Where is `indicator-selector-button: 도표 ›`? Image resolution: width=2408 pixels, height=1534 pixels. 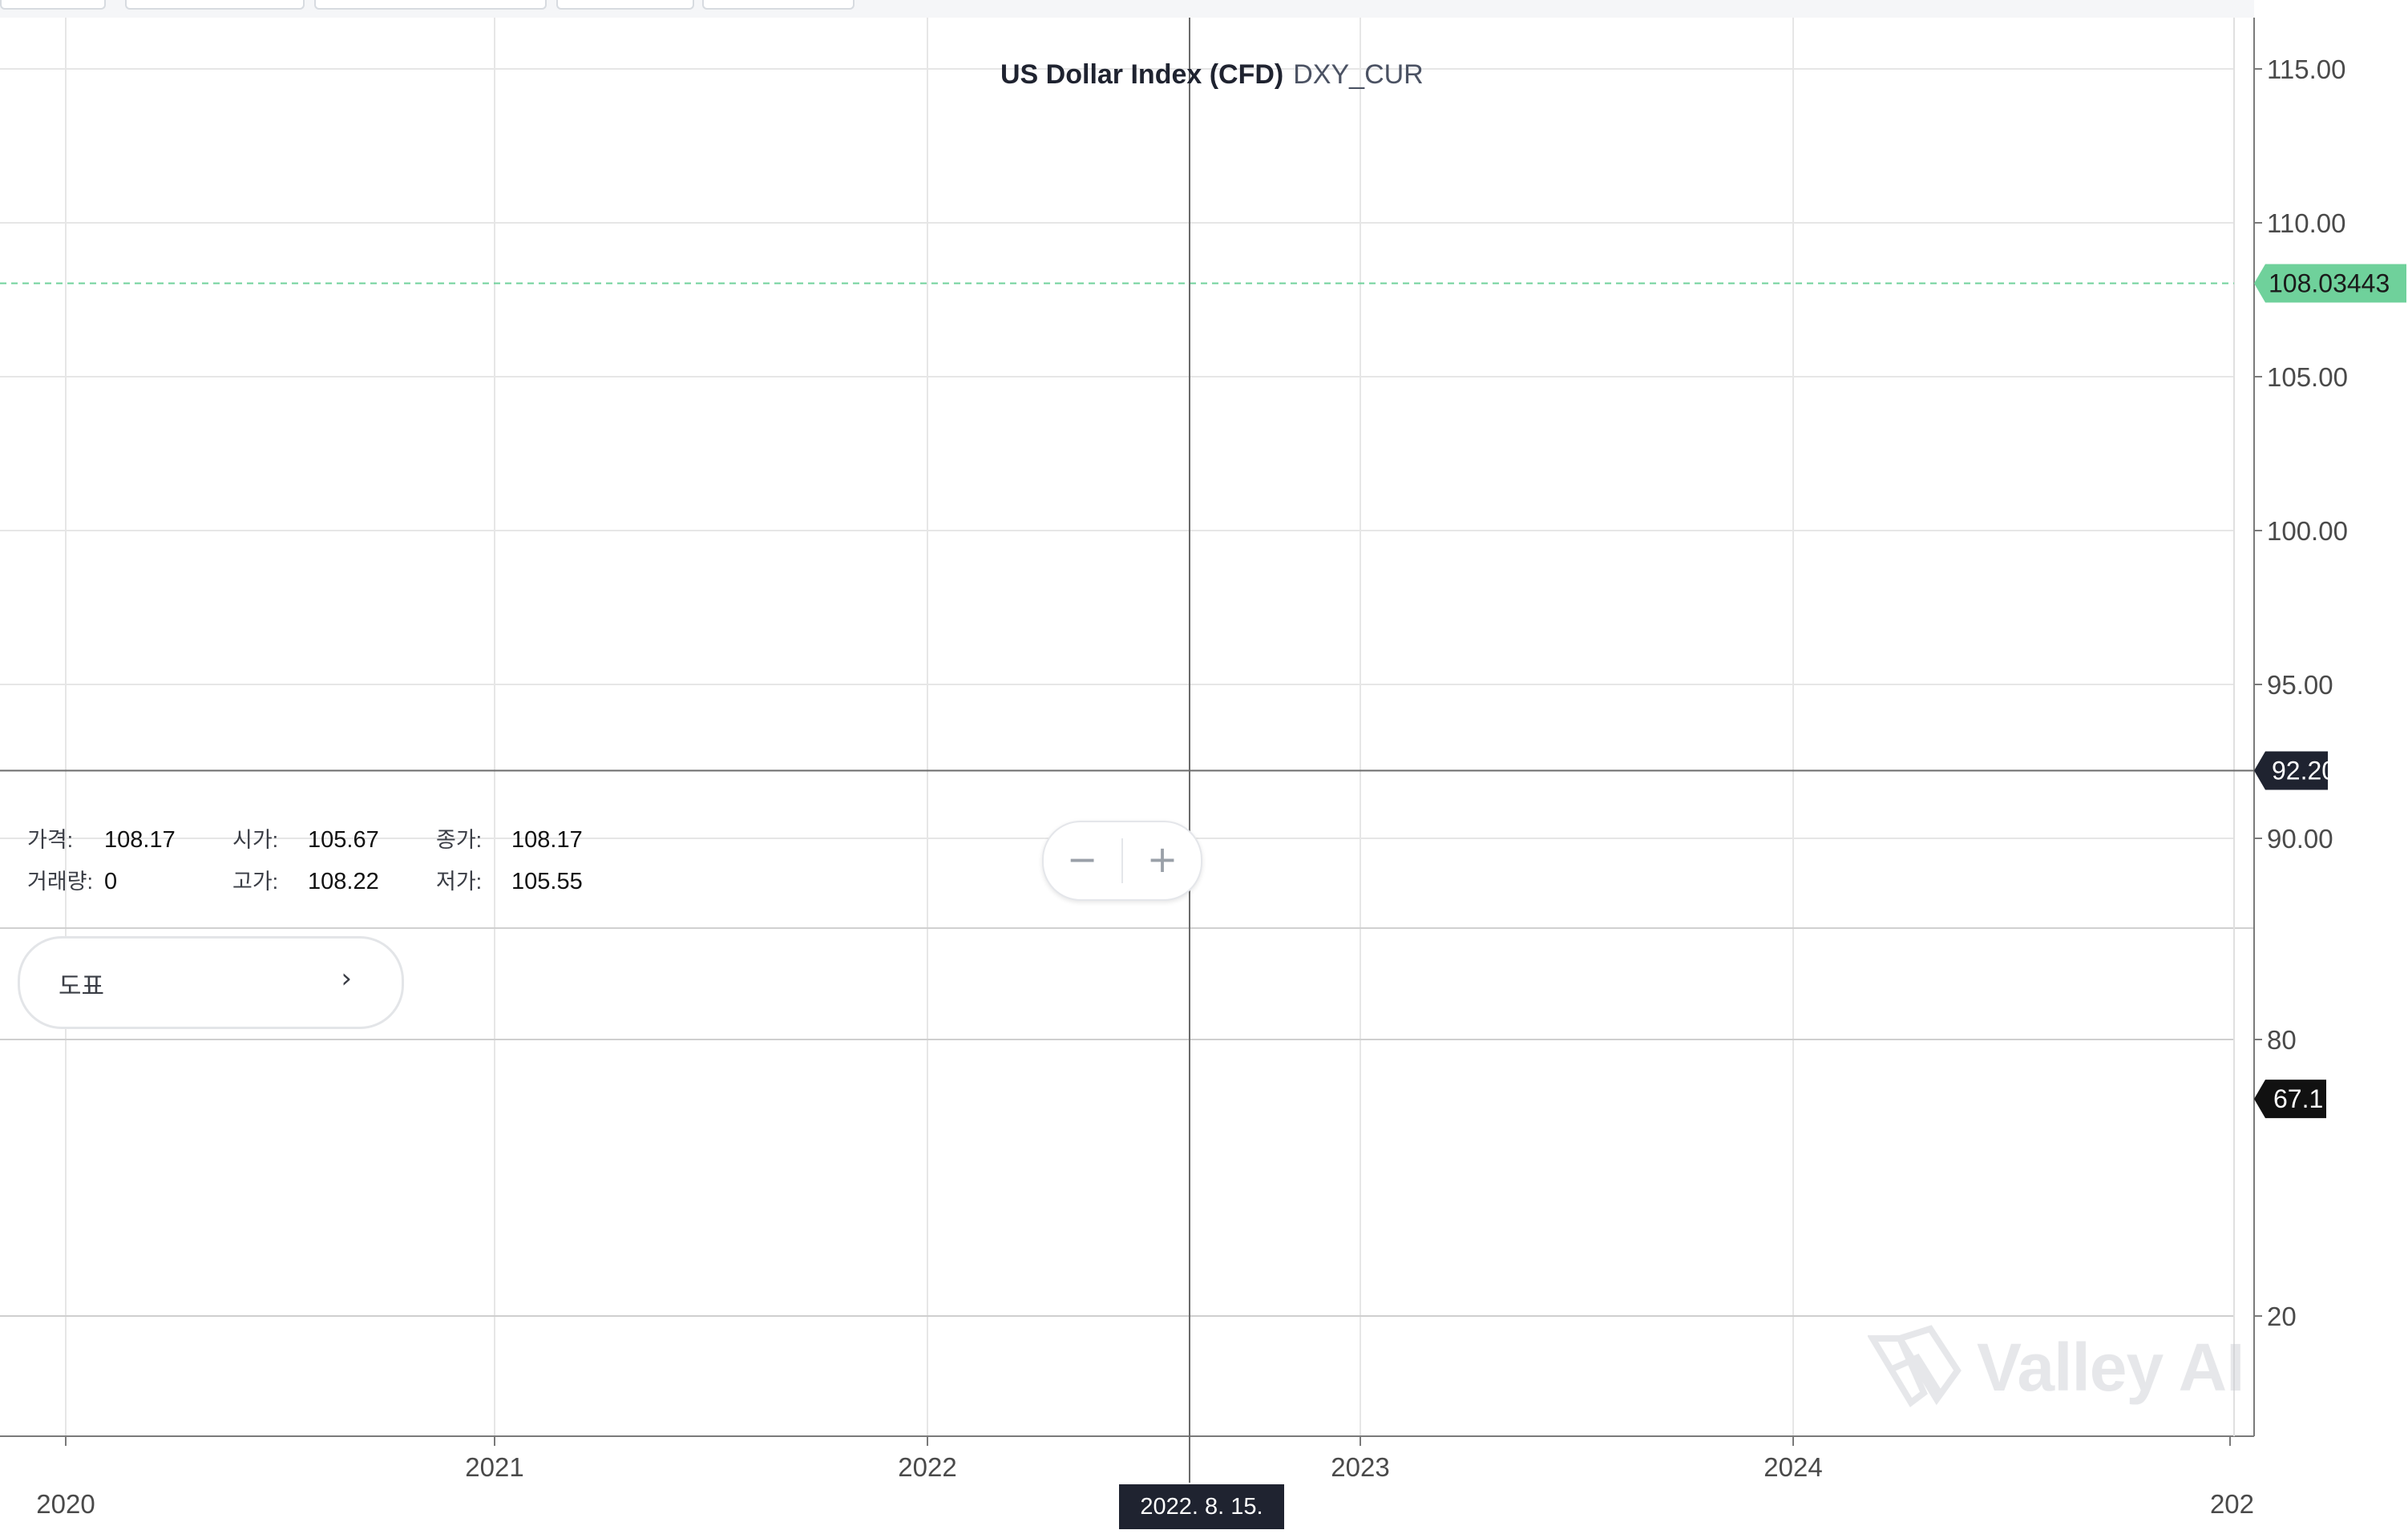
indicator-selector-button: 도표 › is located at coordinates (211, 982).